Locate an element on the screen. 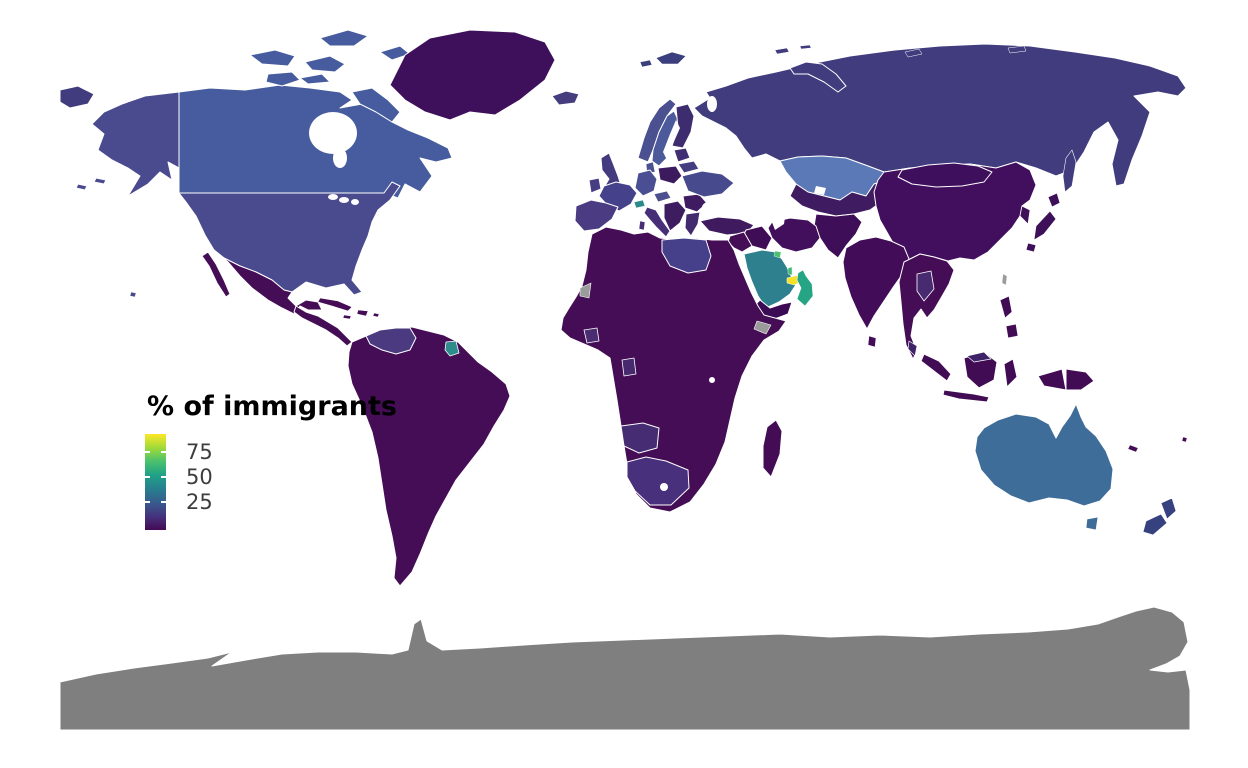 Image resolution: width=1248 pixels, height=768 pixels. water-black-sea is located at coordinates (722, 207).